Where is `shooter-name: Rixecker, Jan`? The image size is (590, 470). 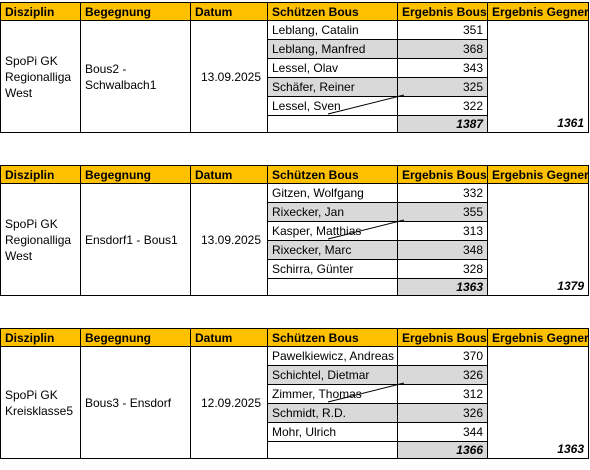 shooter-name: Rixecker, Jan is located at coordinates (333, 212).